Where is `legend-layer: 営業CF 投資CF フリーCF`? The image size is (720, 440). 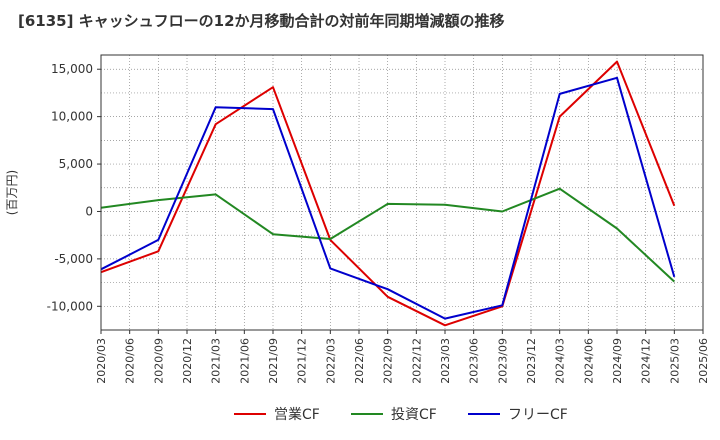 legend-layer: 営業CF 投資CF フリーCF is located at coordinates (401, 415).